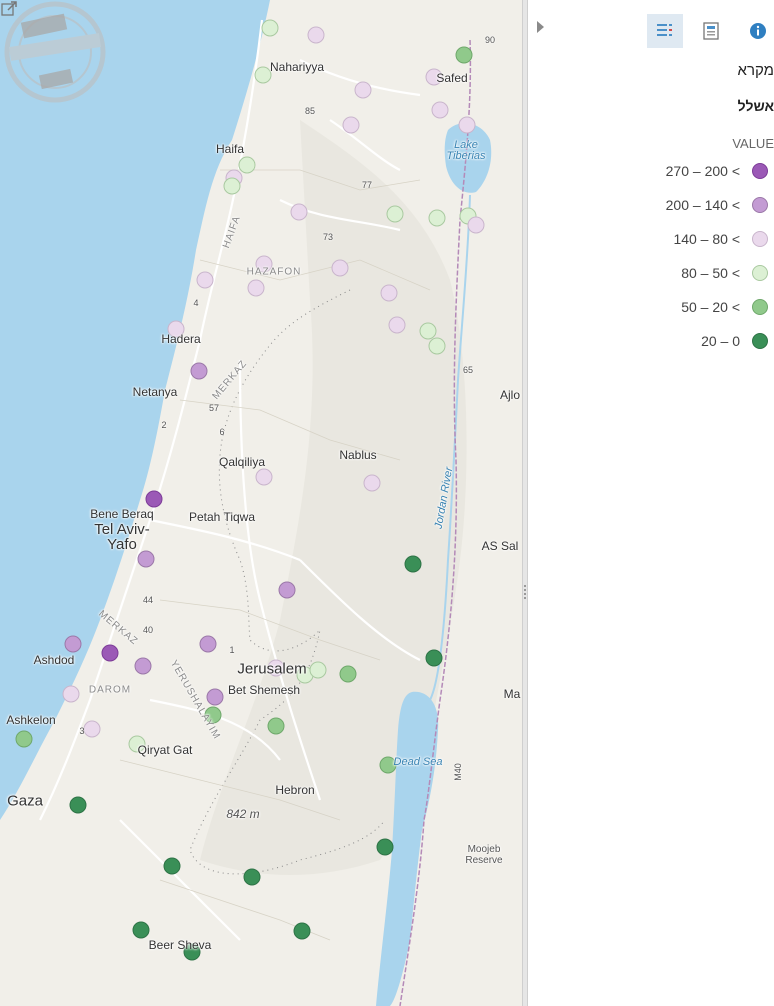  I want to click on label-ashkelon: Ashkelon, so click(31, 720).